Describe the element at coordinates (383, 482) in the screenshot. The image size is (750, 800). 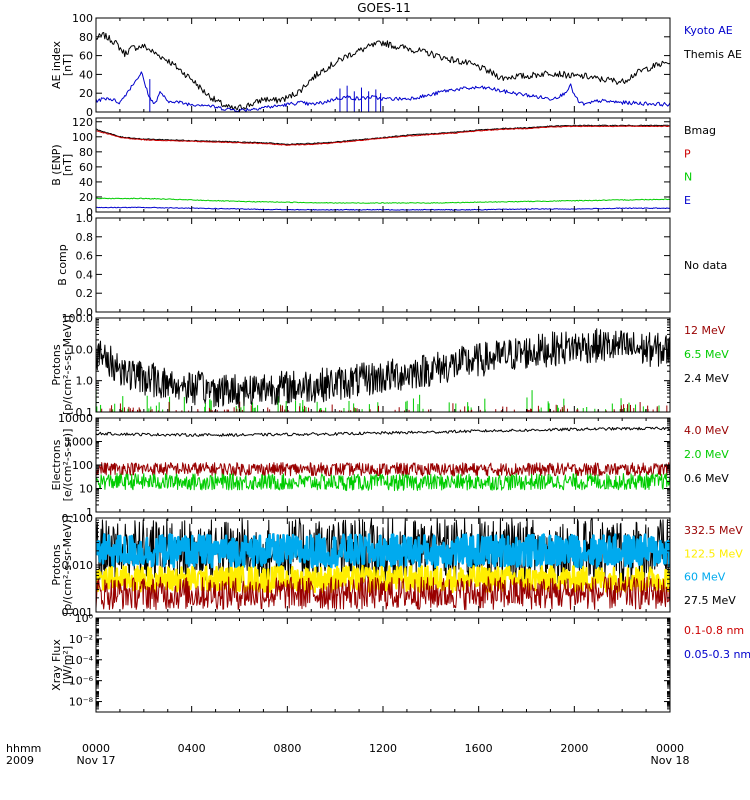
I see `series-line-electrons-2-0-mev` at that location.